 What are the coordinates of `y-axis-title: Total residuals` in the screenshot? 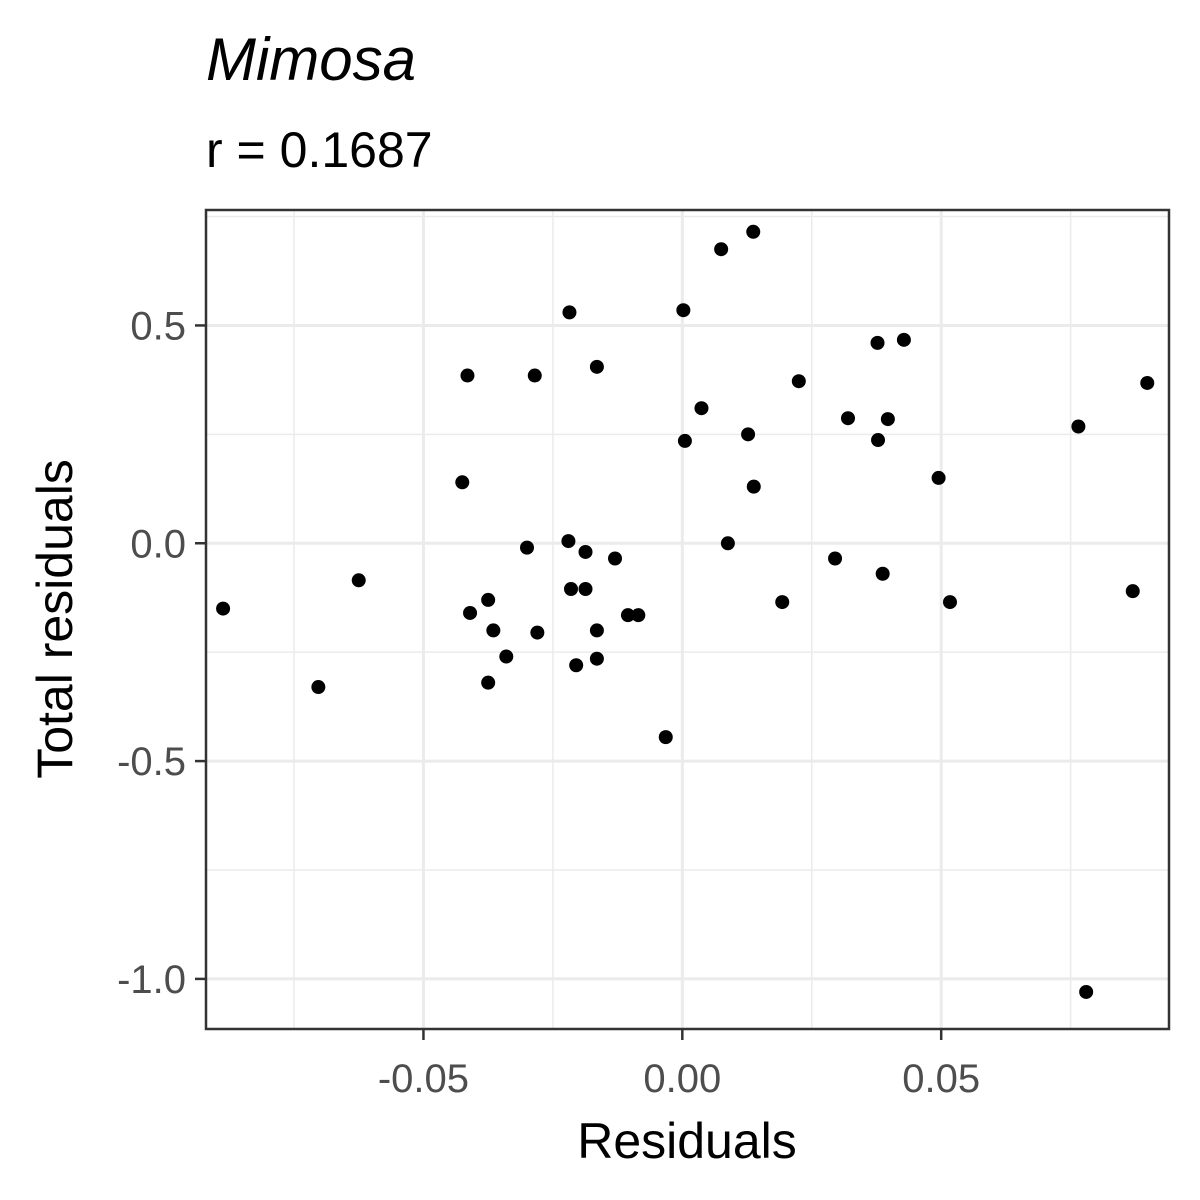 It's located at (55, 619).